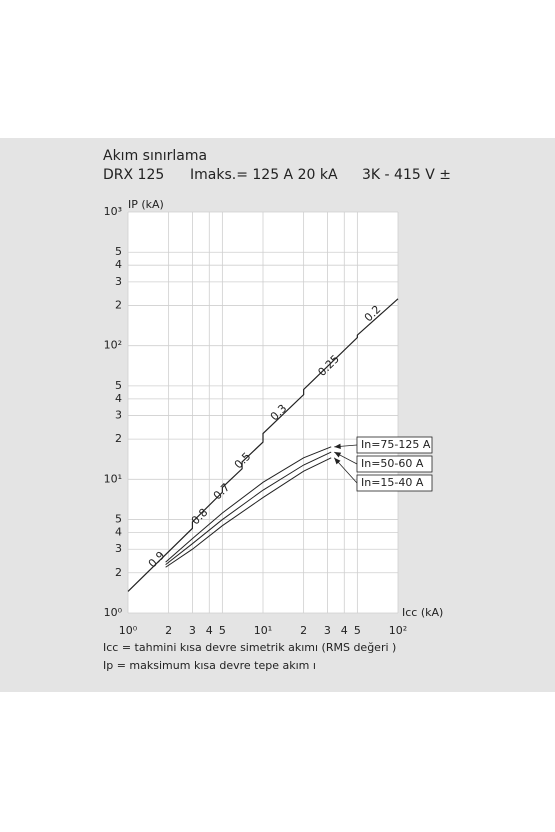 This screenshot has width=555, height=832. I want to click on subtitle: DRX 125, so click(133, 175).